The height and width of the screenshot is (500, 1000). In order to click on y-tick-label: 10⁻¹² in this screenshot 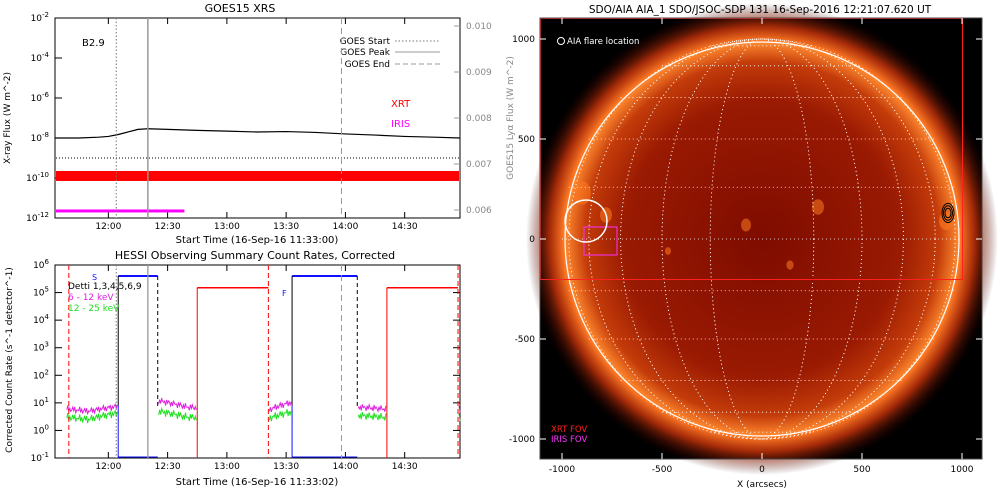, I will do `click(37, 217)`.